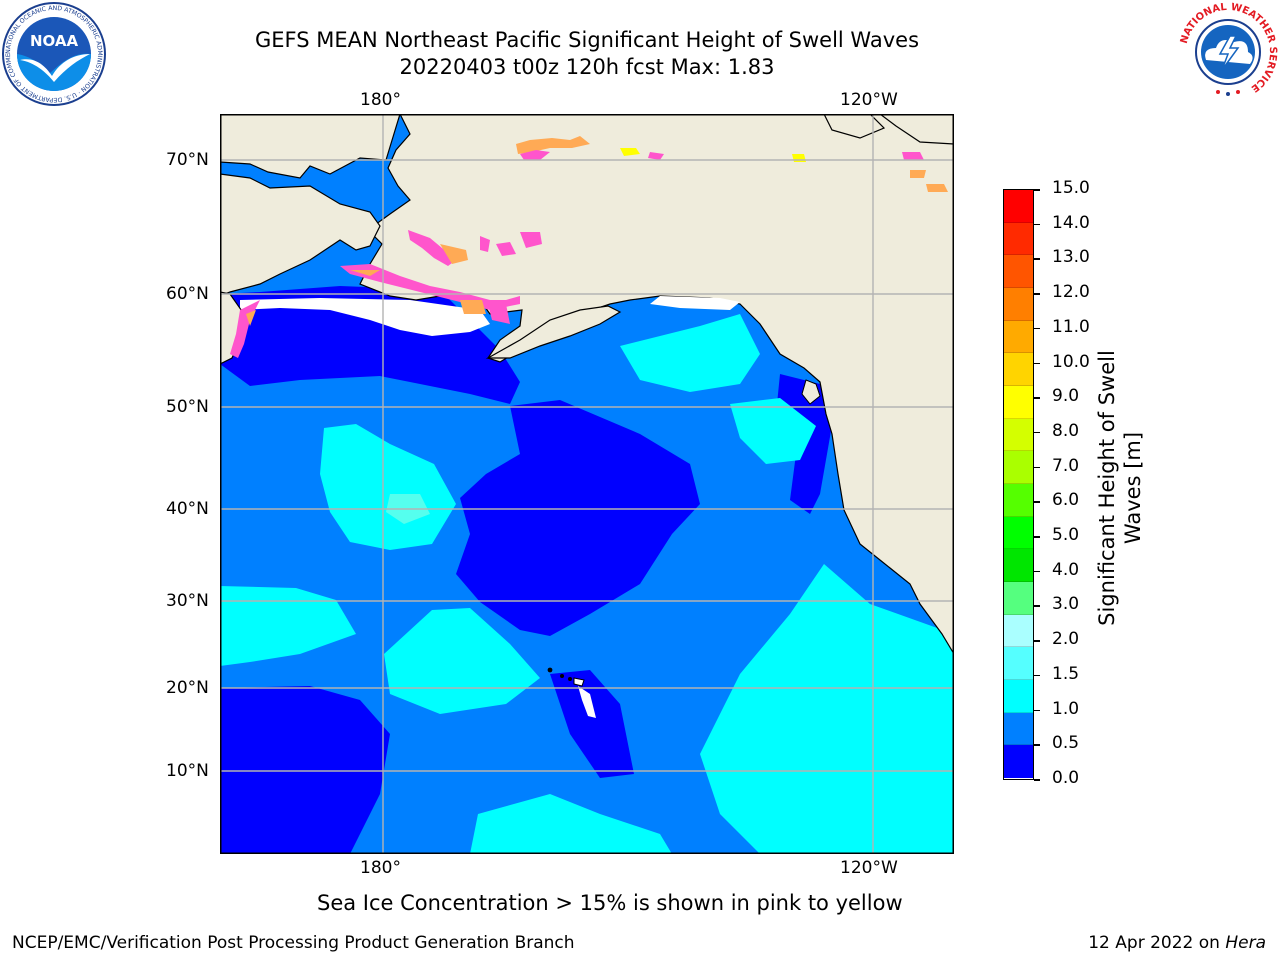 This screenshot has height=960, width=1280. I want to click on lat-label-10n: 10°N, so click(187, 771).